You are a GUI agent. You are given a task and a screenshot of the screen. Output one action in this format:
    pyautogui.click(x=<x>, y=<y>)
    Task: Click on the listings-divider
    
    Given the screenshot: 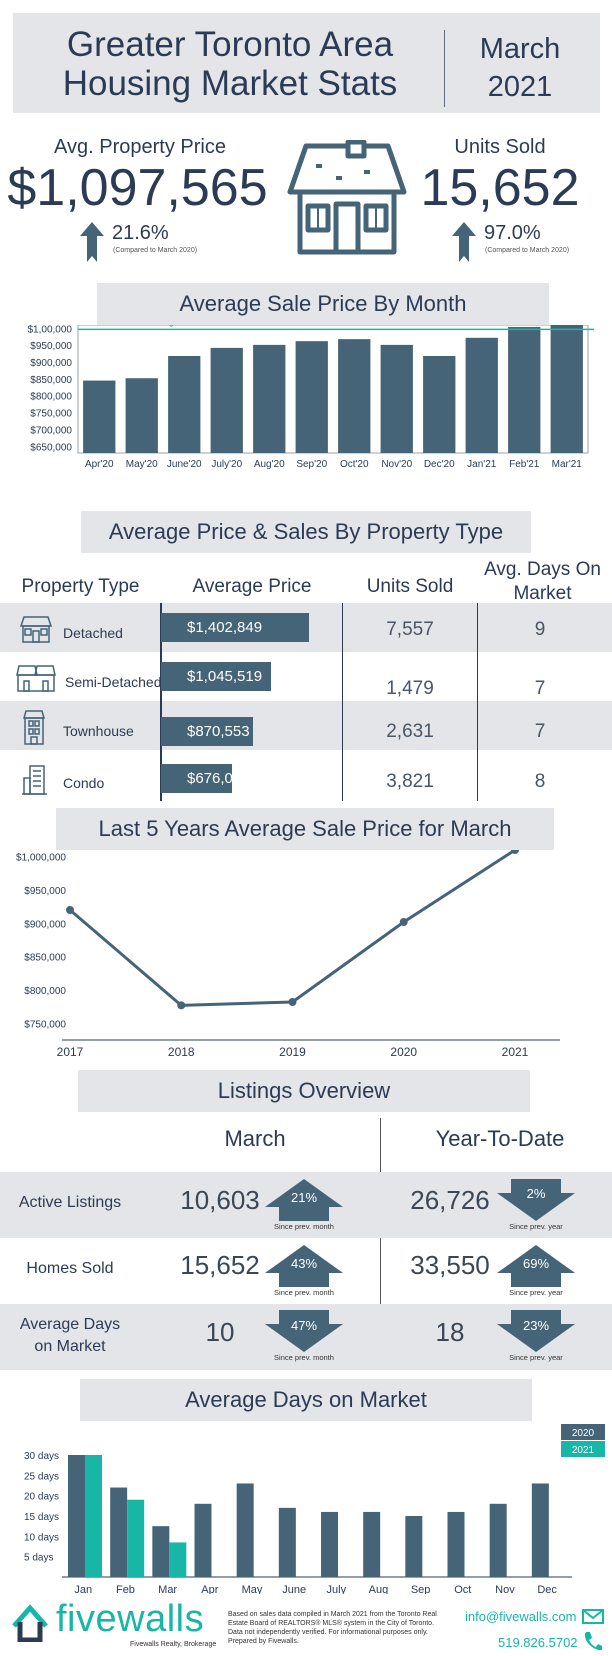 What is the action you would take?
    pyautogui.click(x=380, y=1244)
    